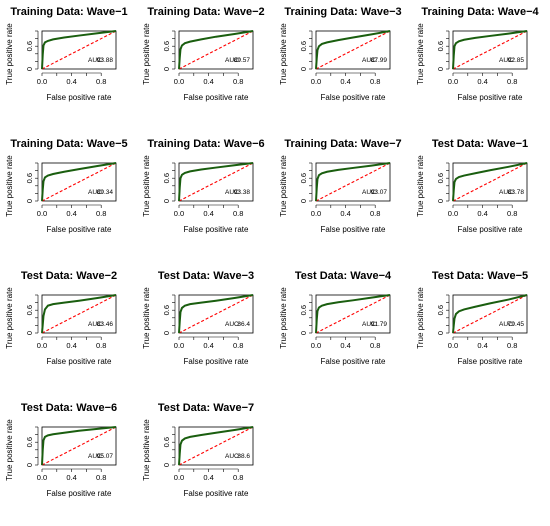  I want to click on auc-value: 93.07, so click(379, 192).